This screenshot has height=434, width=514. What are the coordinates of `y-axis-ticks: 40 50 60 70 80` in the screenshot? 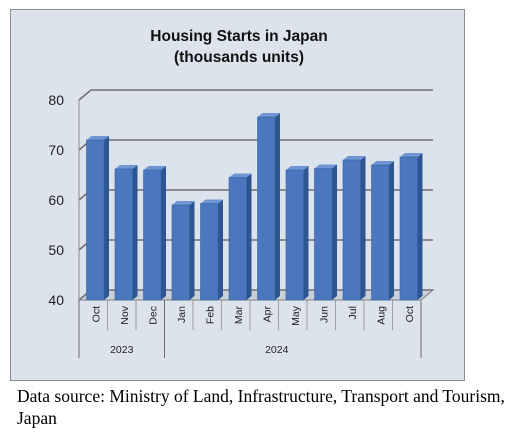 It's located at (56, 200).